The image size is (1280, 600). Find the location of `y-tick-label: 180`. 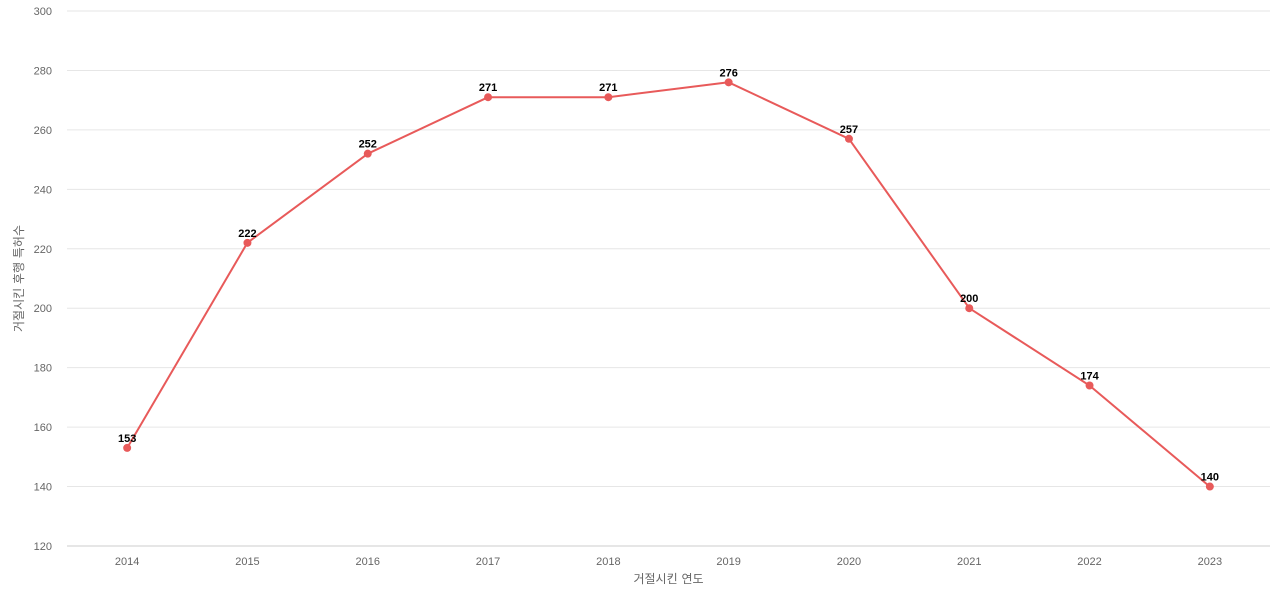

y-tick-label: 180 is located at coordinates (43, 369).